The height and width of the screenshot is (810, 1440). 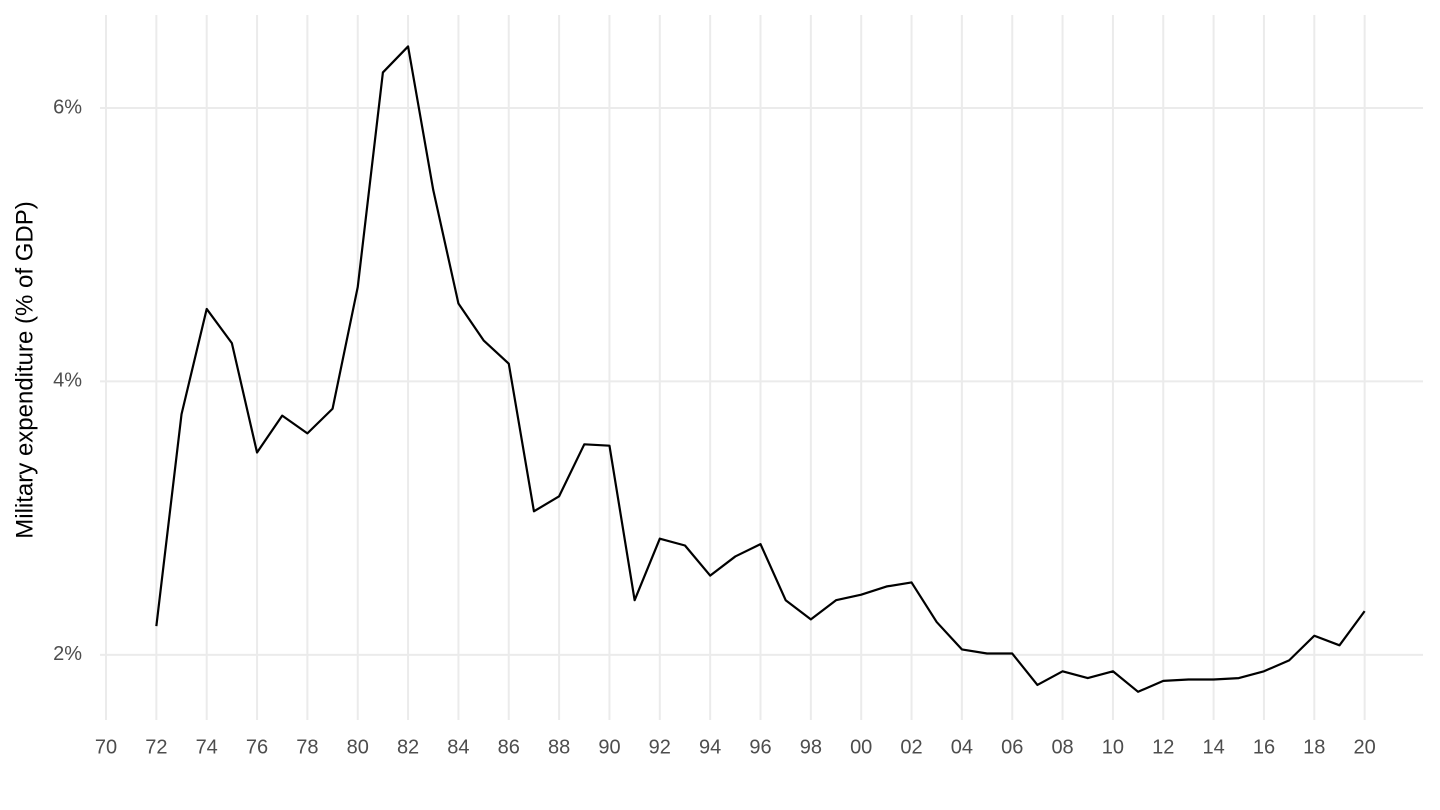 What do you see at coordinates (207, 747) in the screenshot?
I see `x-tick-label: 74` at bounding box center [207, 747].